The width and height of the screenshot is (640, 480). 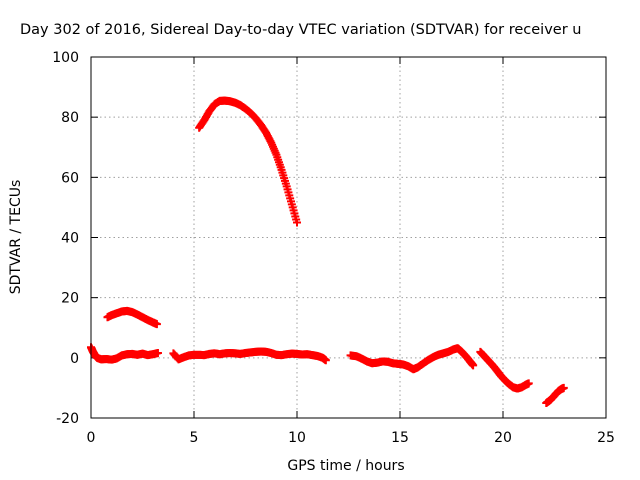 What do you see at coordinates (345, 466) in the screenshot?
I see `x-axis-label: GPS time / hours` at bounding box center [345, 466].